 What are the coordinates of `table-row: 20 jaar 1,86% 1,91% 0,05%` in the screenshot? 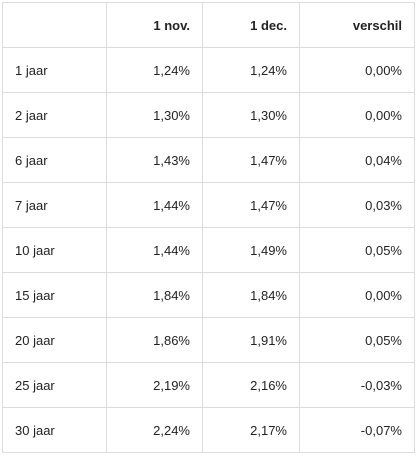 It's located at (208, 340).